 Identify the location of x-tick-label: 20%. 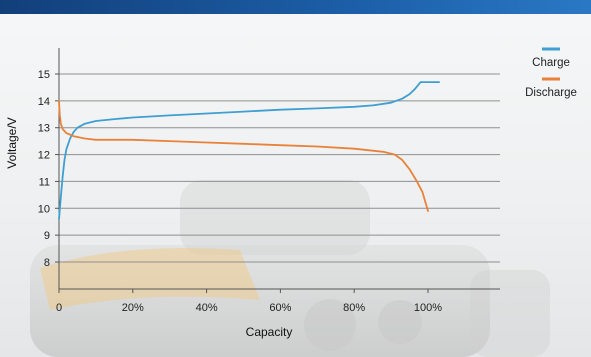
(133, 308).